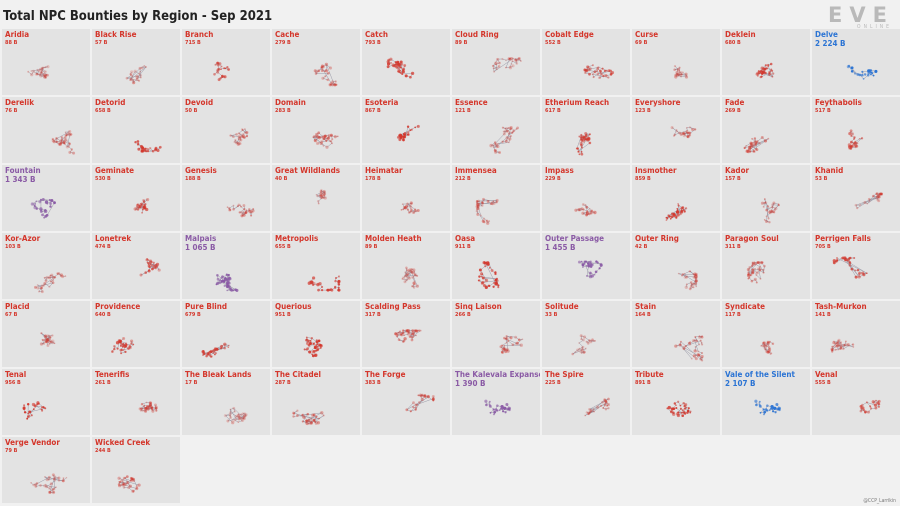 The height and width of the screenshot is (506, 900). Describe the element at coordinates (767, 407) in the screenshot. I see `region-map-vale-of-the-silent` at that location.